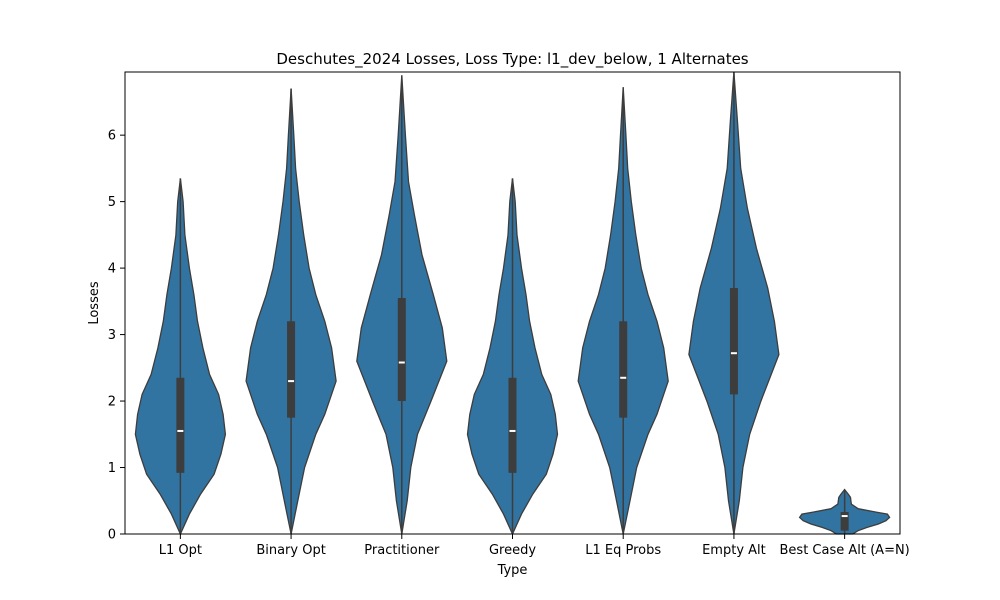 The image size is (1000, 600). Describe the element at coordinates (291, 311) in the screenshot. I see `violin-binary-opt` at that location.